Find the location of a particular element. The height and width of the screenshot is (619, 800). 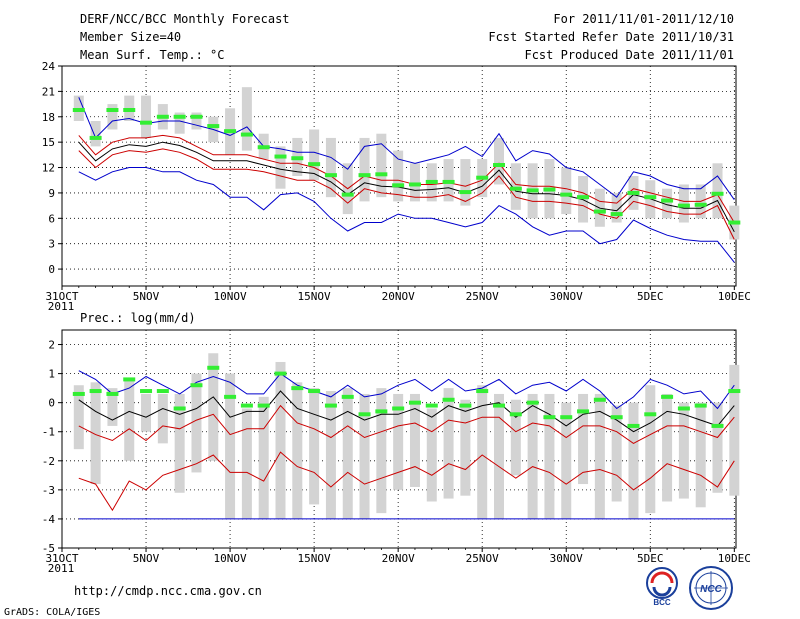

y-tick-label: 15 is located at coordinates (48, 142).